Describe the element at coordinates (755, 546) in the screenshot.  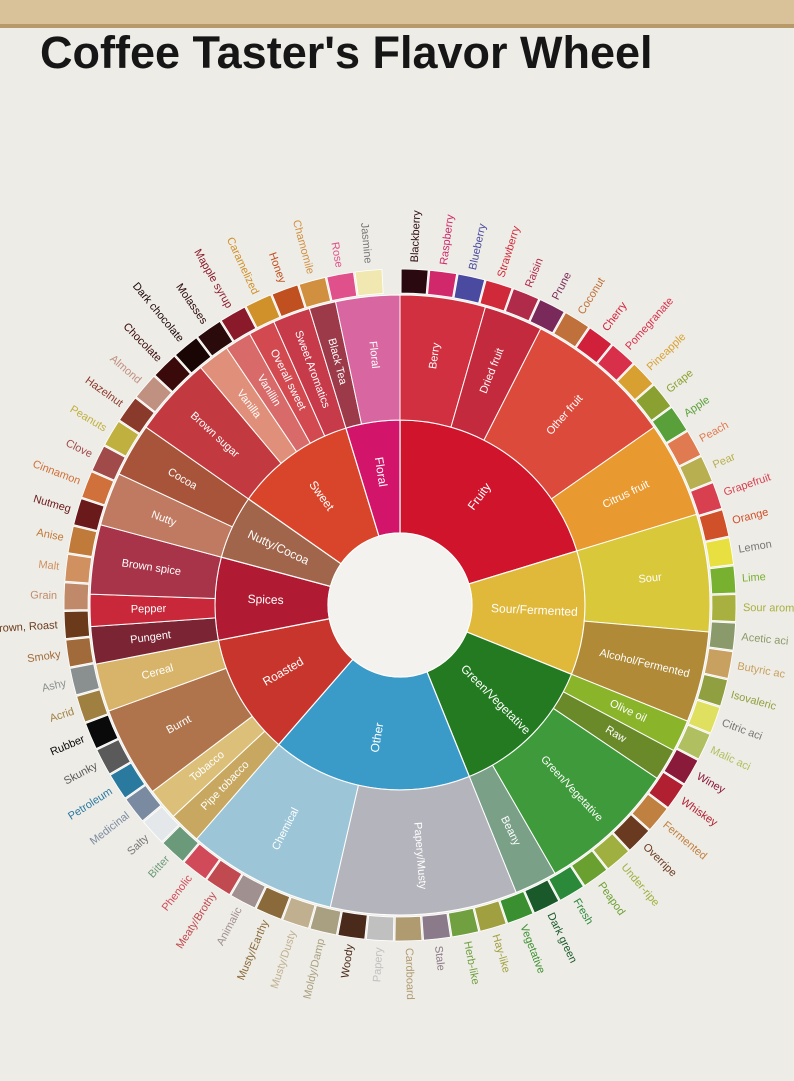
I see `flavor-label: Lemon` at that location.